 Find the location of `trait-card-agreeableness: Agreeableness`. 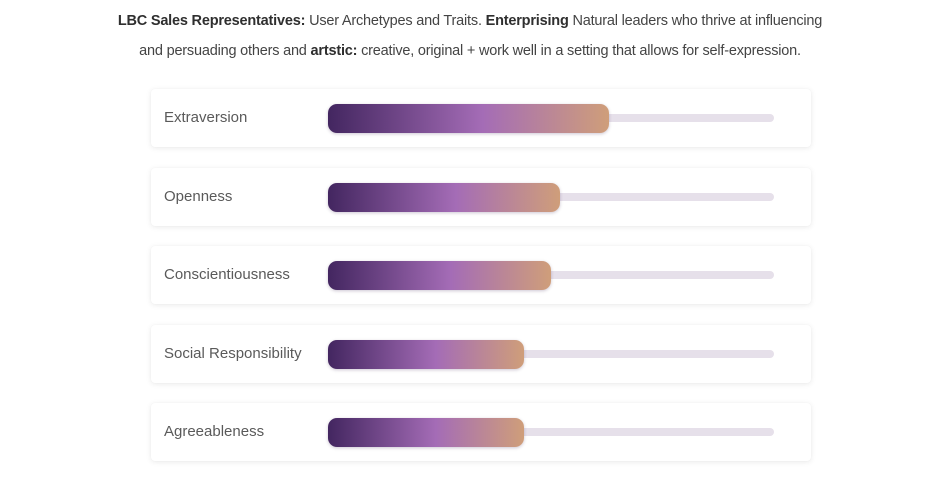

trait-card-agreeableness: Agreeableness is located at coordinates (481, 432).